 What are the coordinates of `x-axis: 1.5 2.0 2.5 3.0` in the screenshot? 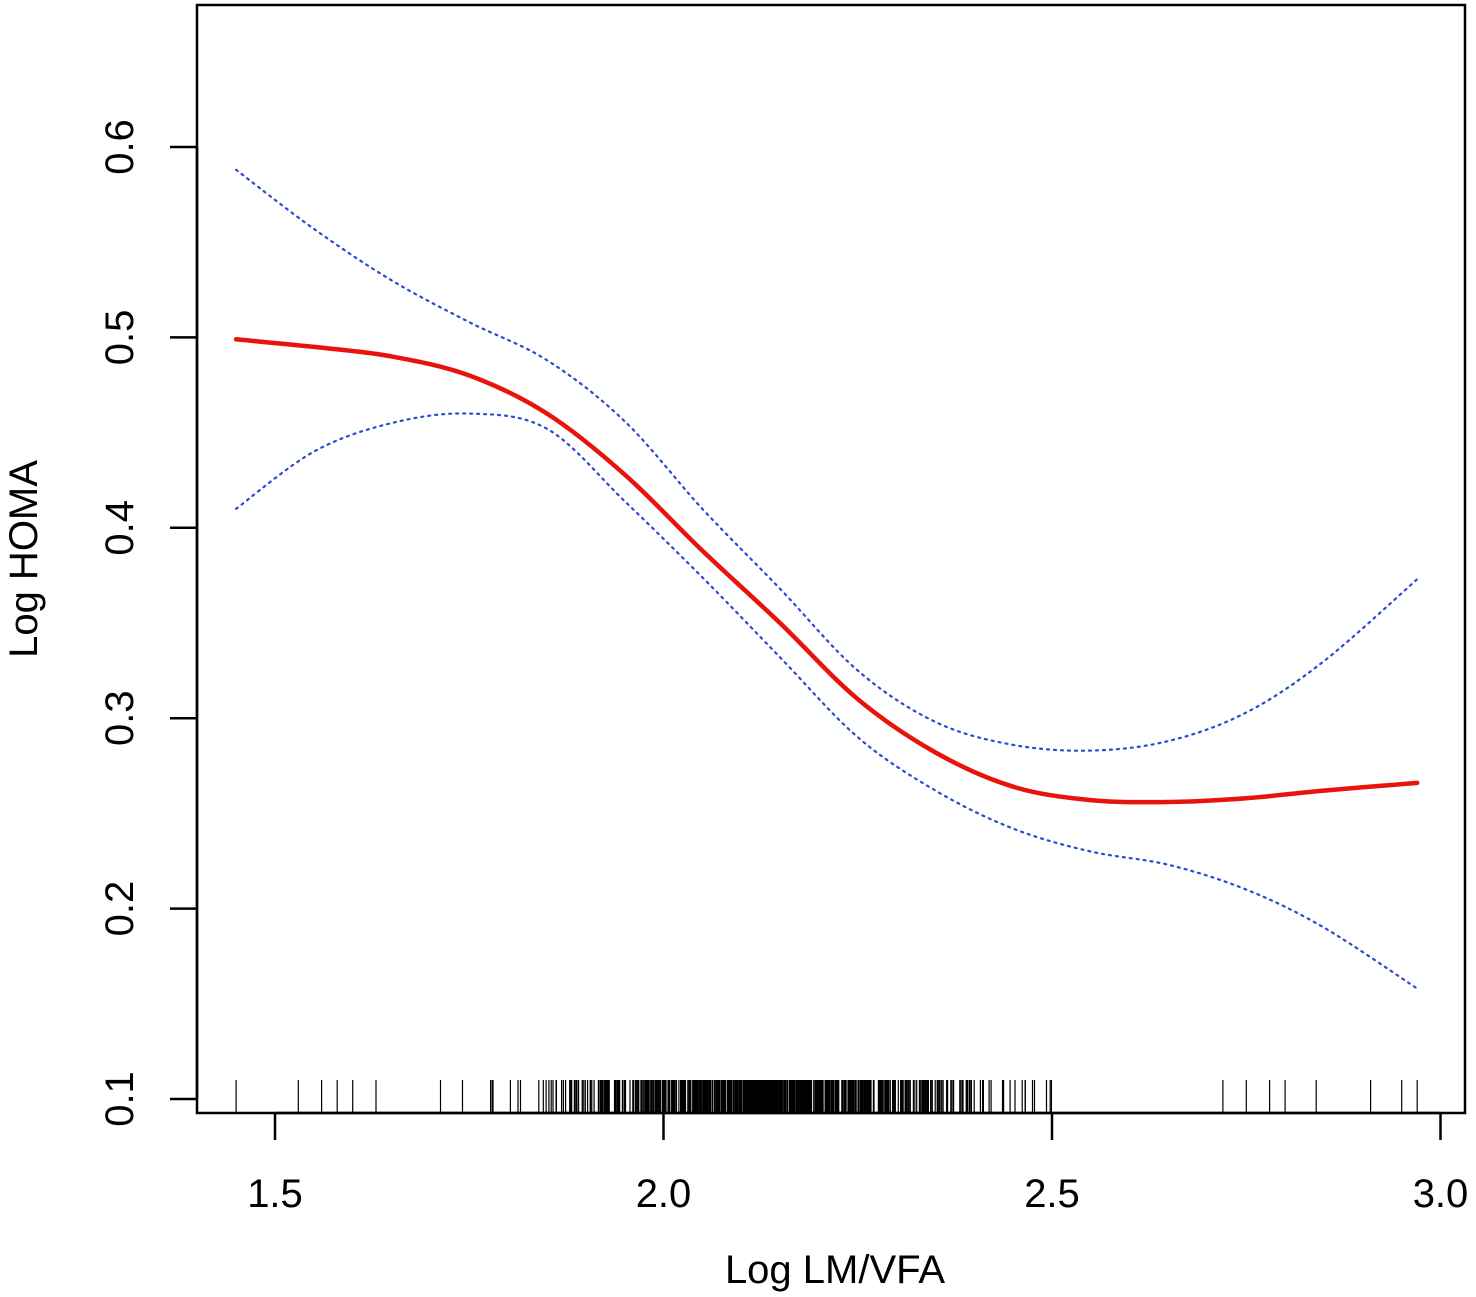 It's located at (858, 1163).